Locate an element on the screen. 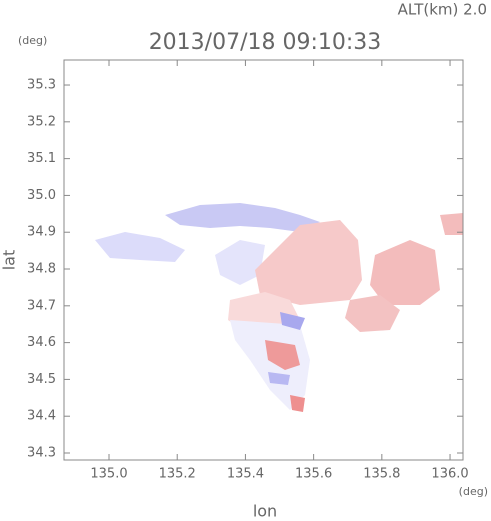 The width and height of the screenshot is (491, 521). x-tick-label: 136.0 is located at coordinates (449, 474).